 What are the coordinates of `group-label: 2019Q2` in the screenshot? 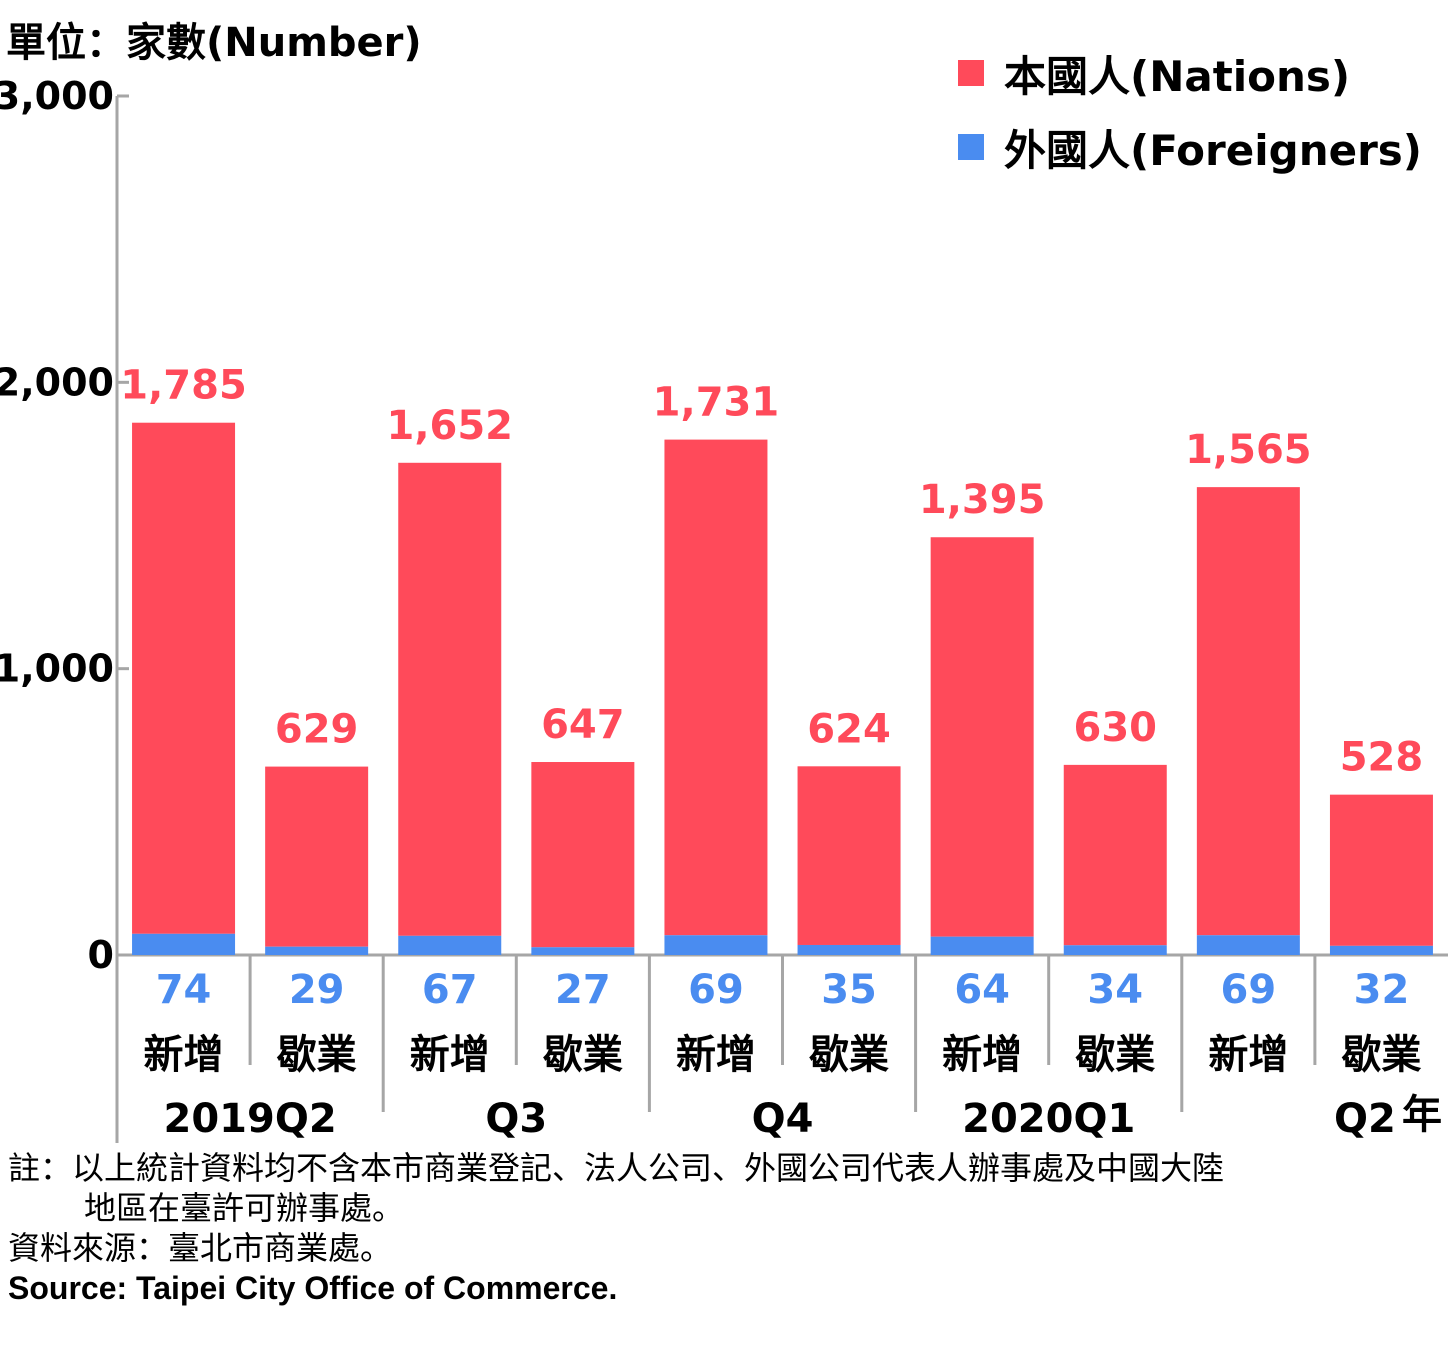 It's located at (250, 1119).